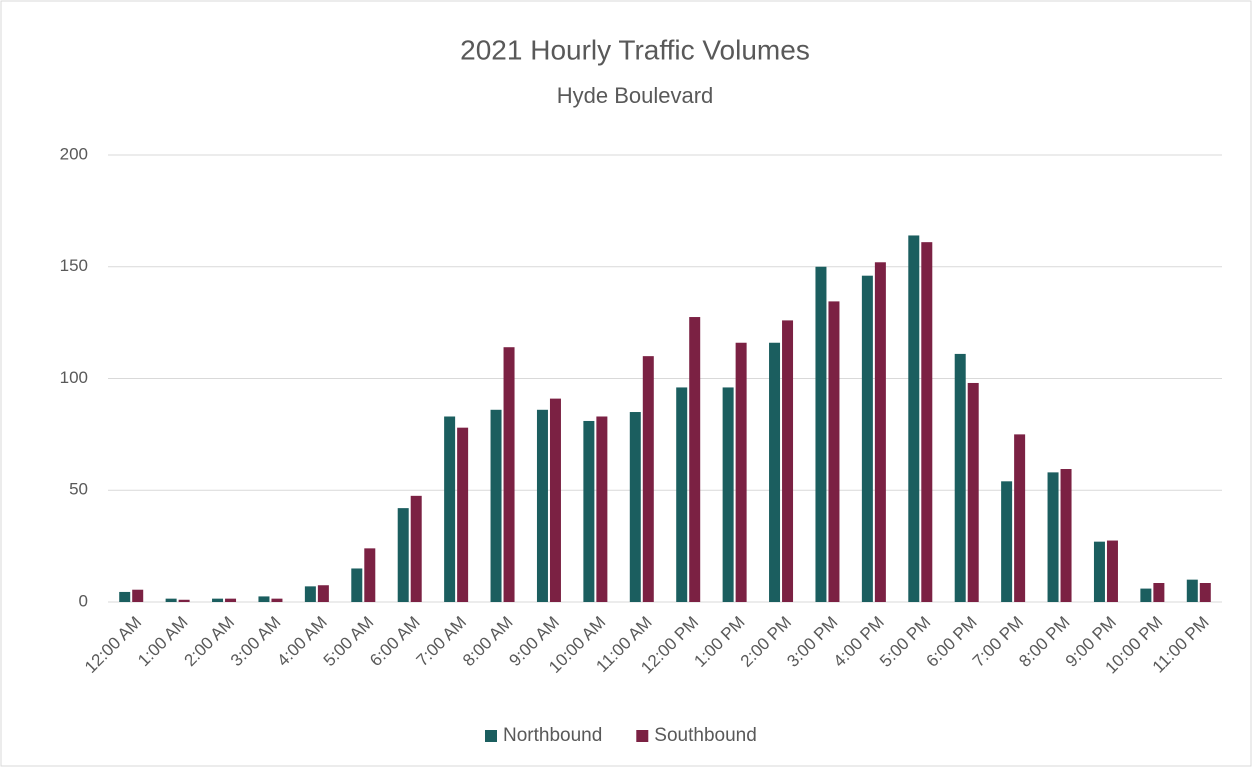 This screenshot has width=1254, height=769. I want to click on legend-label: Northbound, so click(552, 735).